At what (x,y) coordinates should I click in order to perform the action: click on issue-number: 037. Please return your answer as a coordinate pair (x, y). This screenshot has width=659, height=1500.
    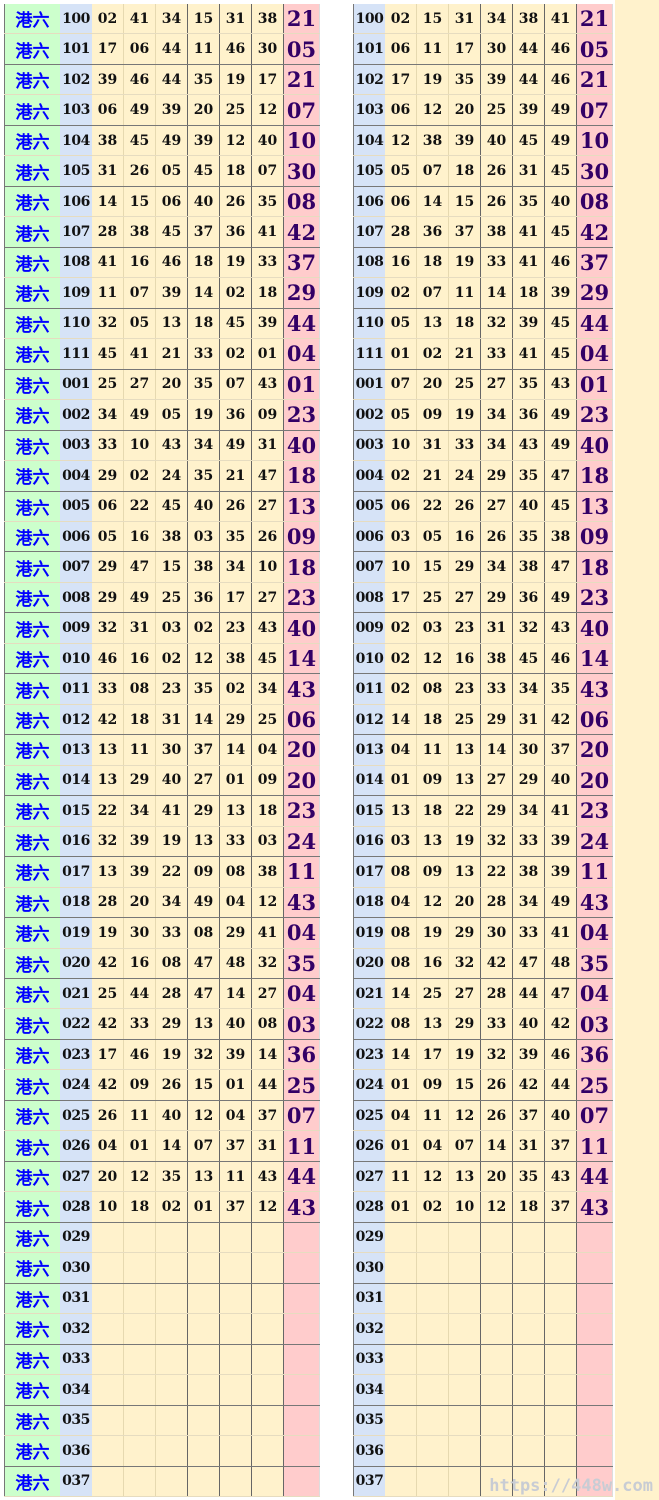
    Looking at the image, I should click on (76, 1481).